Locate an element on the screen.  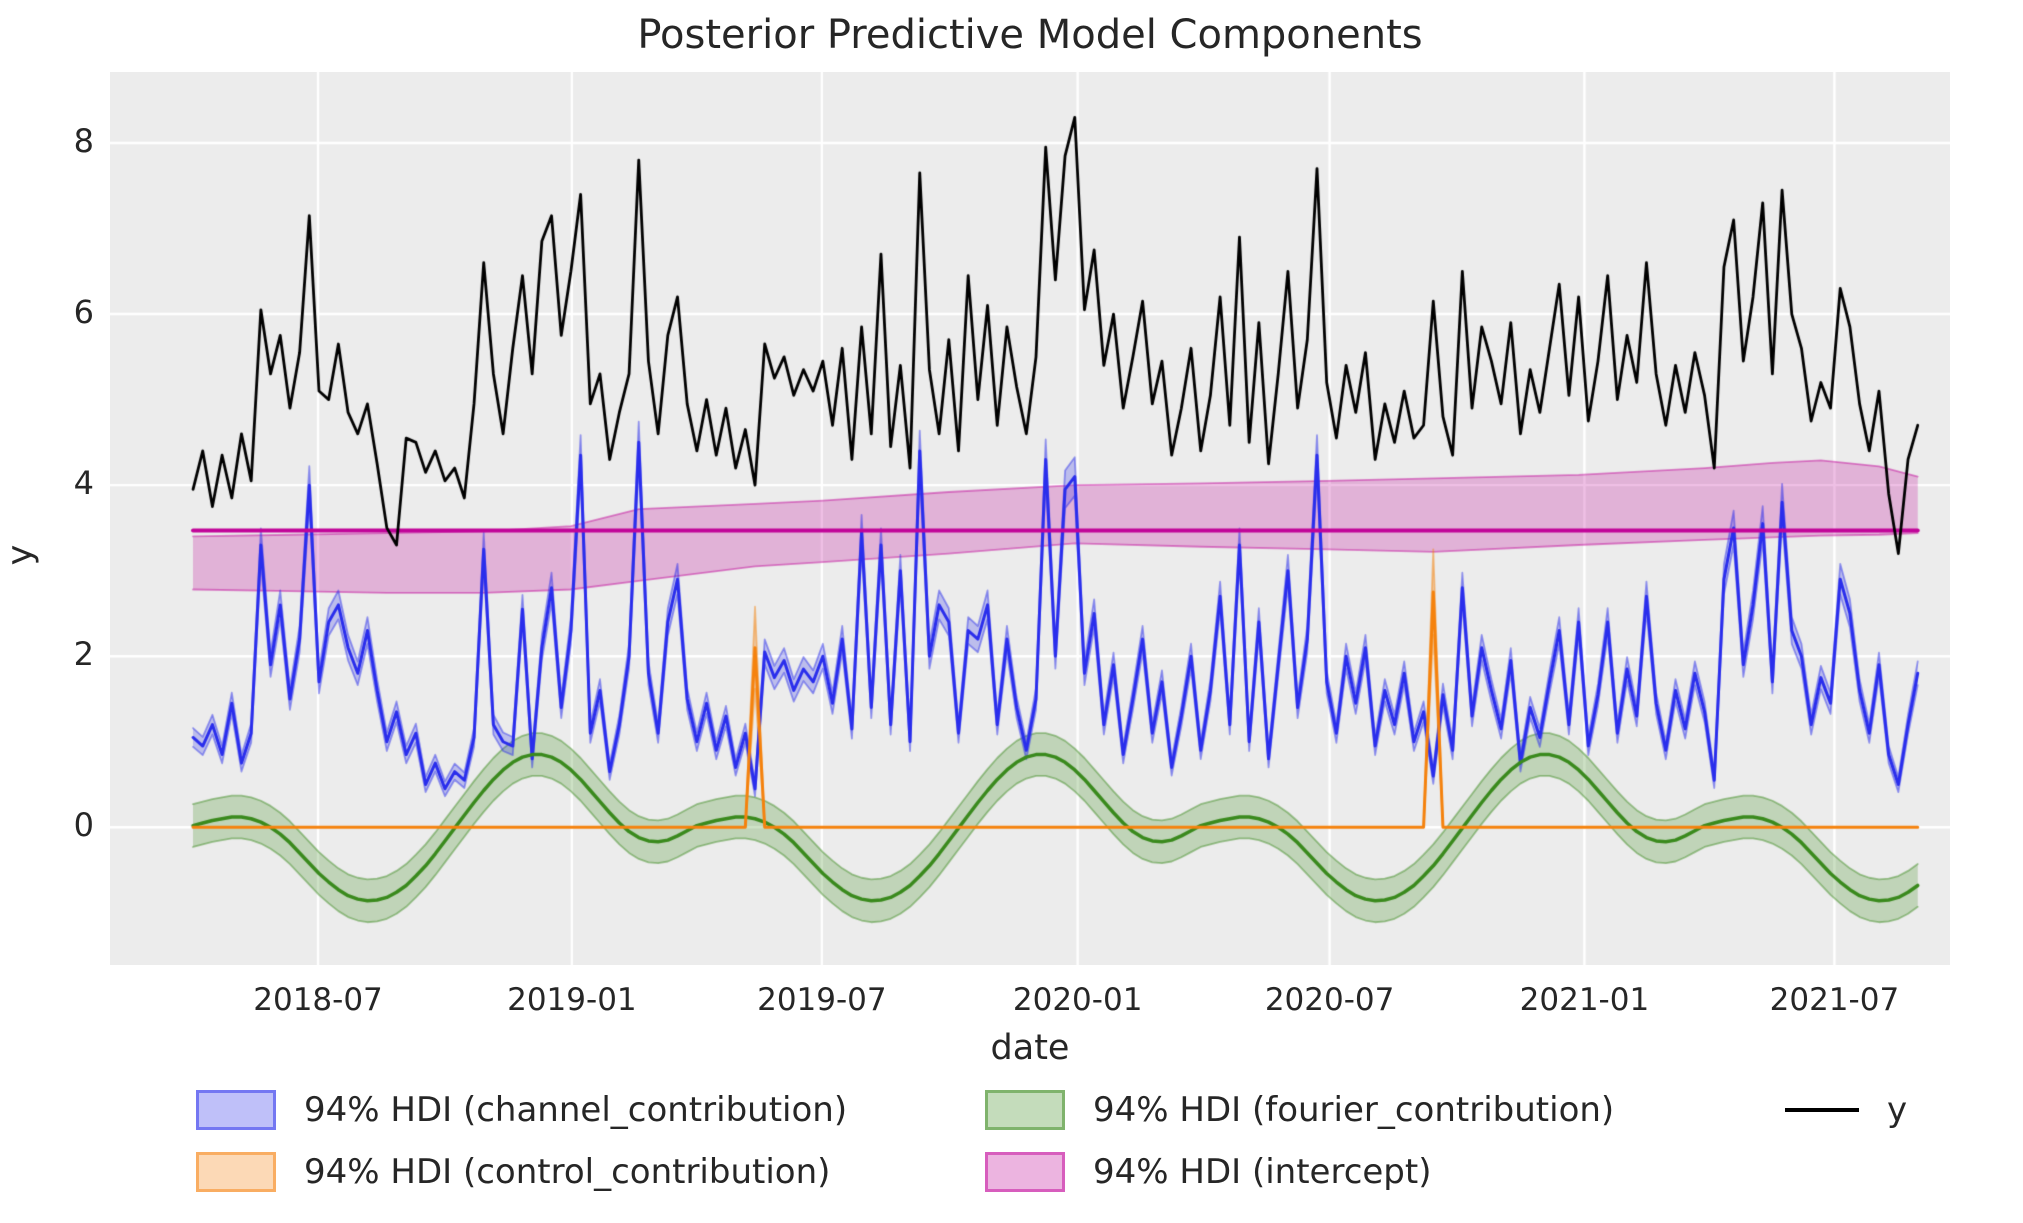
y-line-swatch is located at coordinates (1822, 1110).